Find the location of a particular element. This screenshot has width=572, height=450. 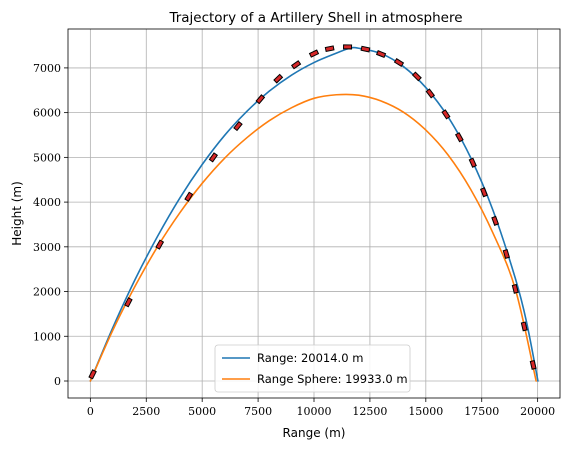

y-tick-label: 3000 is located at coordinates (47, 247).